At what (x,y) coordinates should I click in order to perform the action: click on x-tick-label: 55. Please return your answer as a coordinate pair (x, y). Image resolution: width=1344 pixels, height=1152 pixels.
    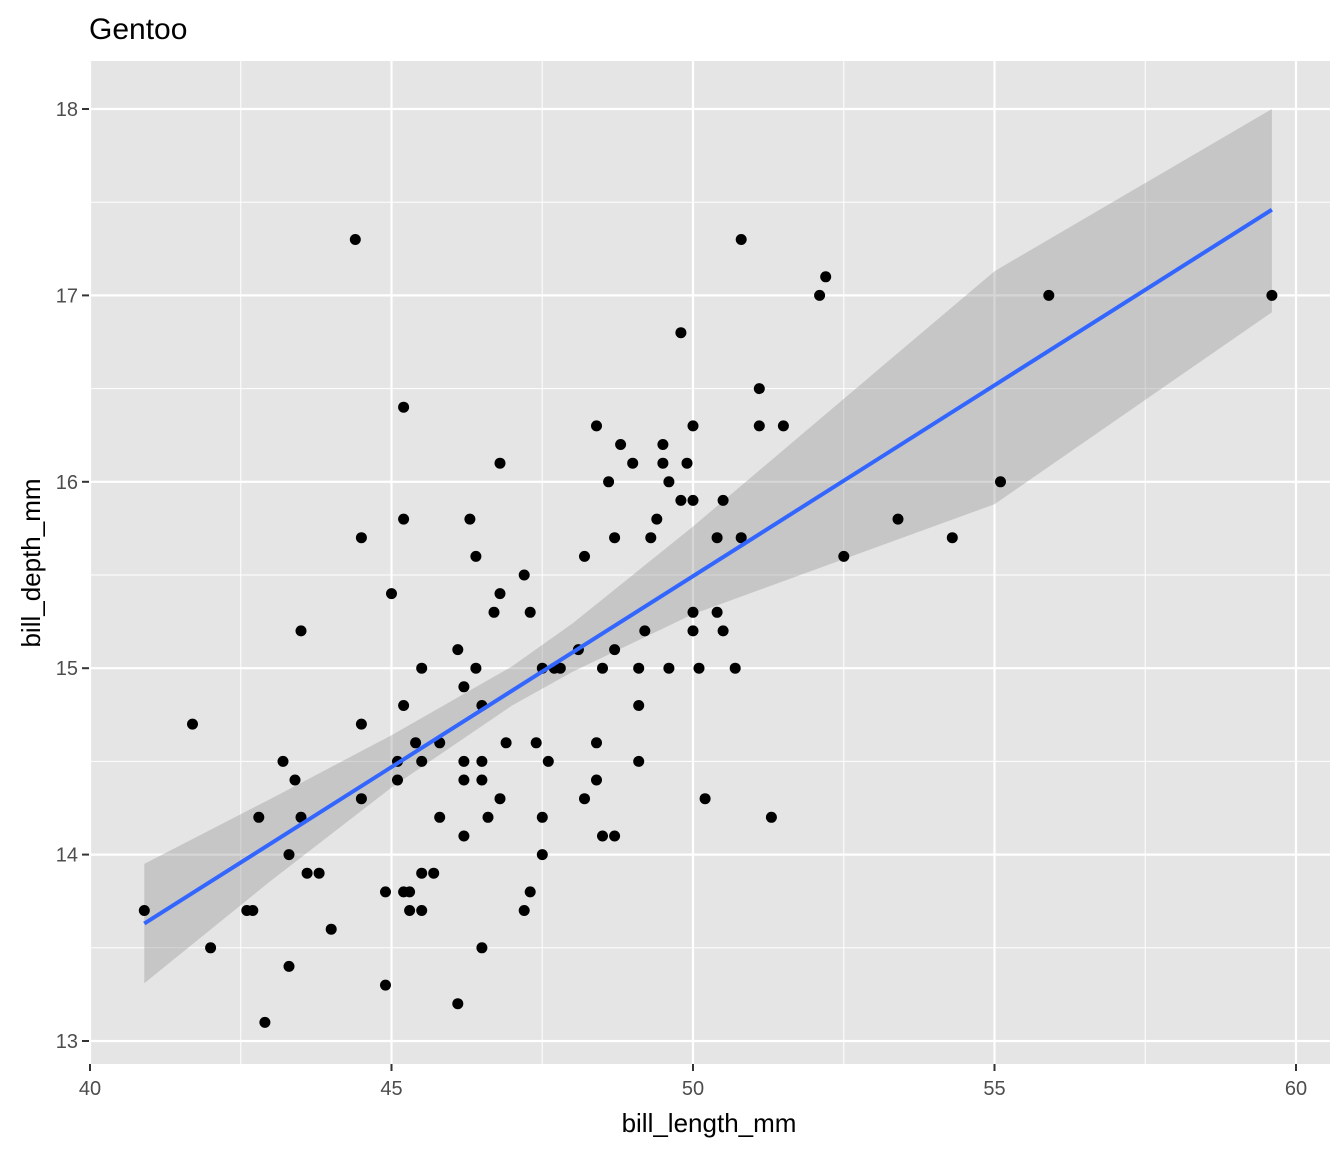
    Looking at the image, I should click on (994, 1089).